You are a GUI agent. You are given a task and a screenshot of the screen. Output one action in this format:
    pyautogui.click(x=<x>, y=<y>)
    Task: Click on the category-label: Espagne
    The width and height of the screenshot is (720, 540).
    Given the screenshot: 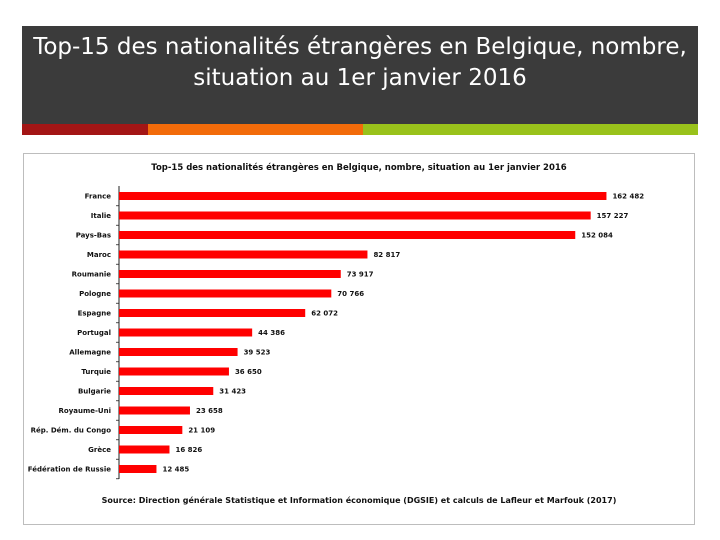 What is the action you would take?
    pyautogui.click(x=95, y=314)
    